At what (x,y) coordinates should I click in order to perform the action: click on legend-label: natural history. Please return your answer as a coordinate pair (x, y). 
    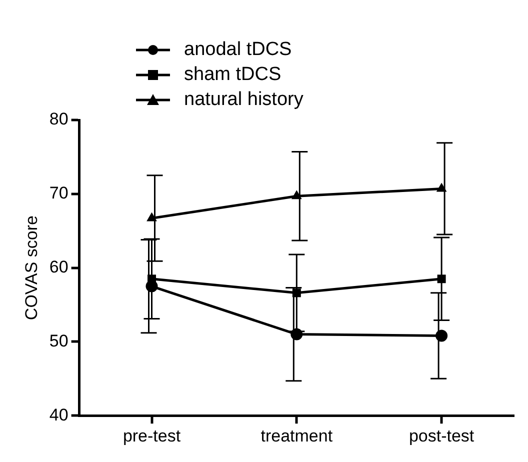
    Looking at the image, I should click on (244, 99).